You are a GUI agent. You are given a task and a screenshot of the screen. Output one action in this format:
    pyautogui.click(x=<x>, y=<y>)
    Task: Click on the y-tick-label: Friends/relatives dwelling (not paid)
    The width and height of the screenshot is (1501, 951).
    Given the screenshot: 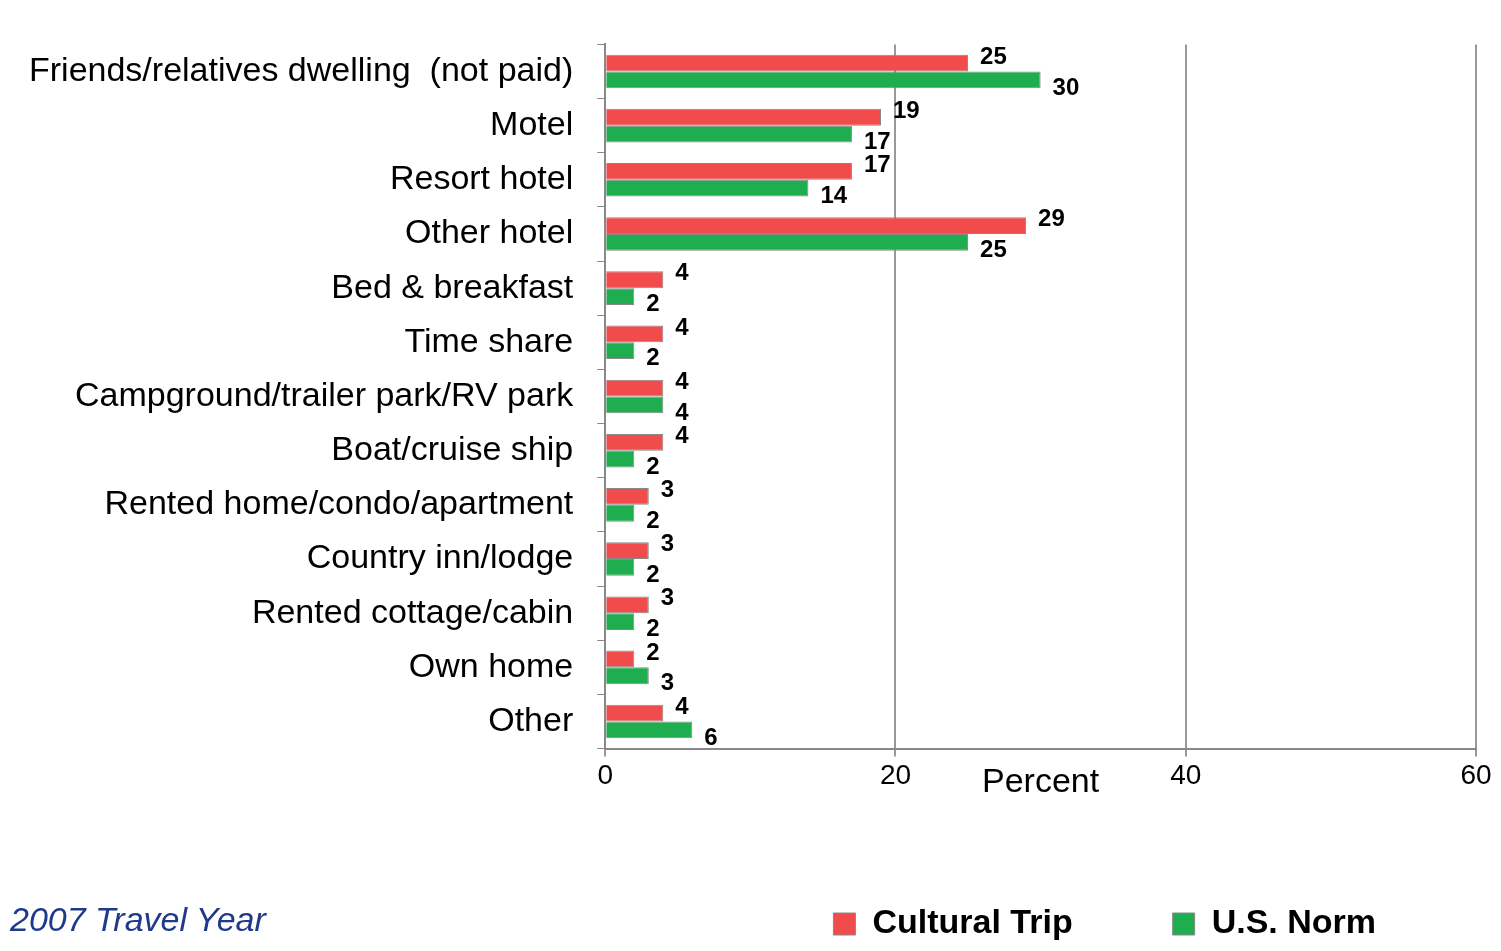 What is the action you would take?
    pyautogui.click(x=301, y=68)
    